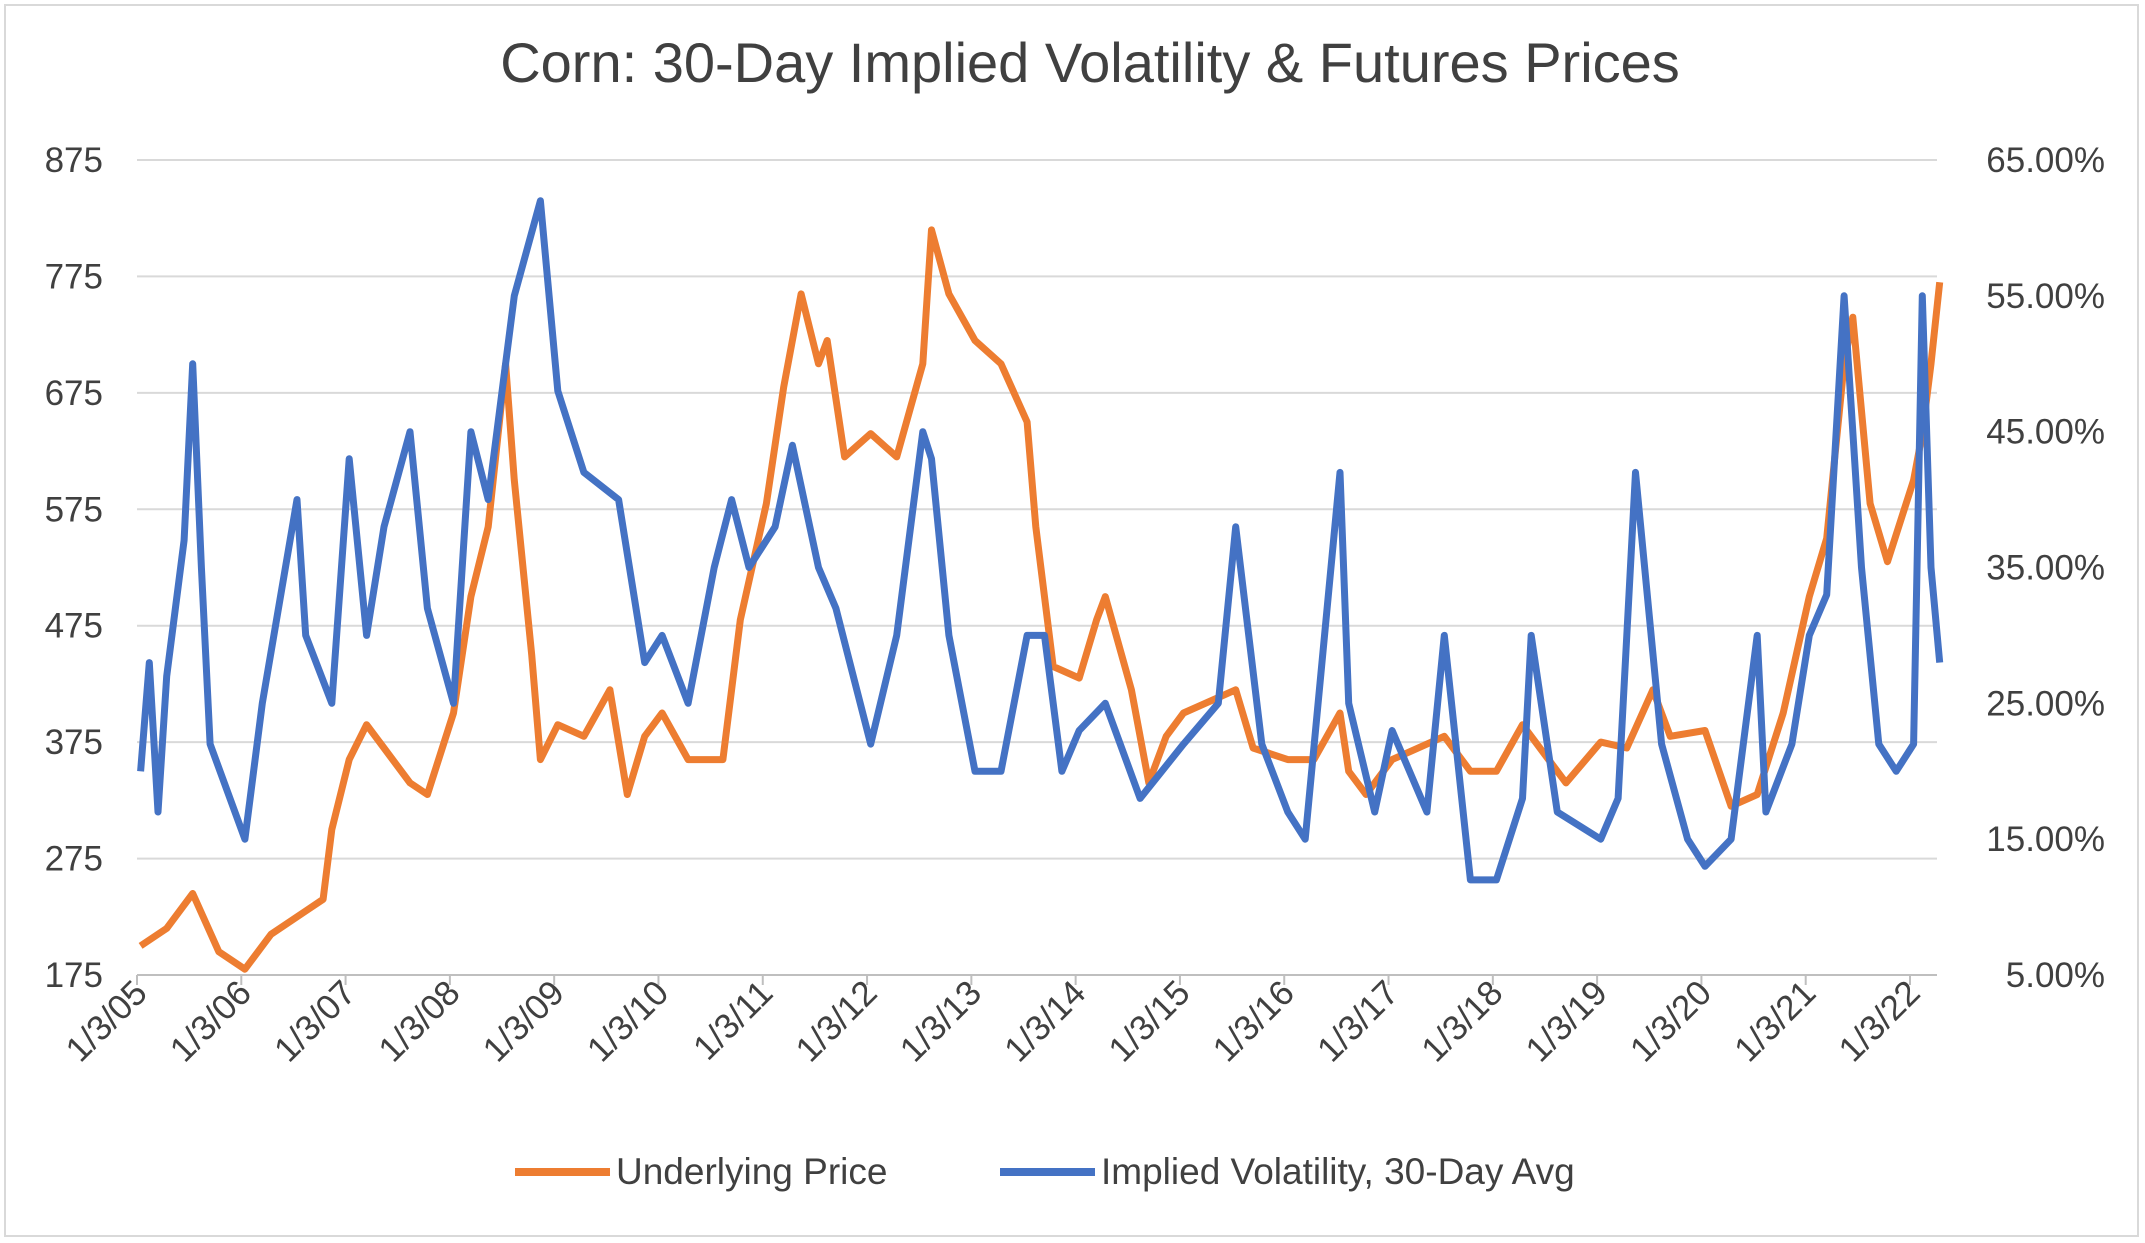  I want to click on right-tick-label: 35.00%, so click(2045, 568).